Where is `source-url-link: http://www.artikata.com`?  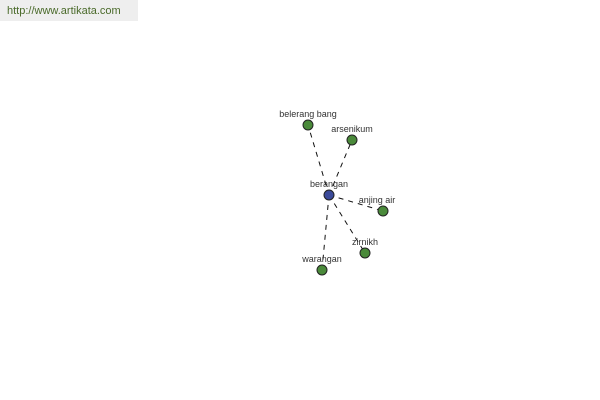 source-url-link: http://www.artikata.com is located at coordinates (69, 10).